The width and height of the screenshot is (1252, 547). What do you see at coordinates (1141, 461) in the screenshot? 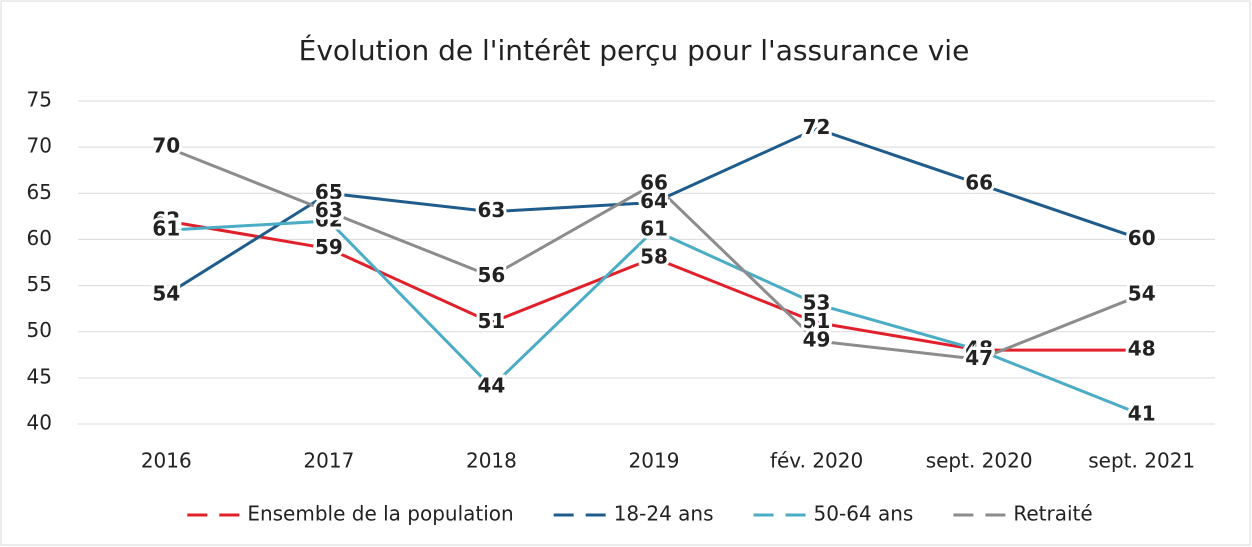
I see `x-tick-label: sept. 2021` at bounding box center [1141, 461].